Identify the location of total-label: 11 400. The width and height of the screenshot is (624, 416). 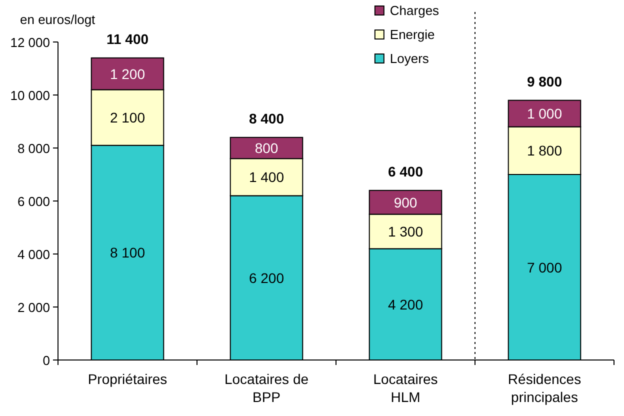
(127, 38).